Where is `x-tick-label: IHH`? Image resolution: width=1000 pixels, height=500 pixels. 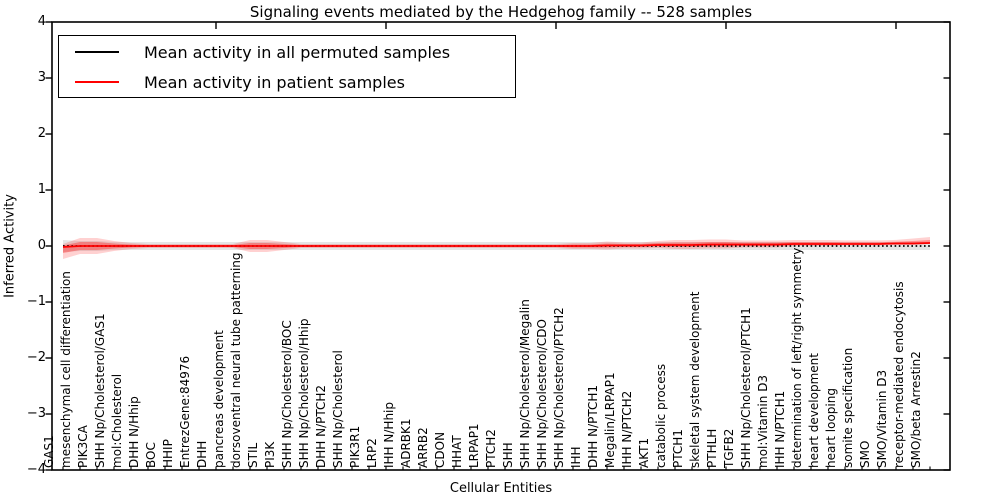
x-tick-label: IHH is located at coordinates (576, 457).